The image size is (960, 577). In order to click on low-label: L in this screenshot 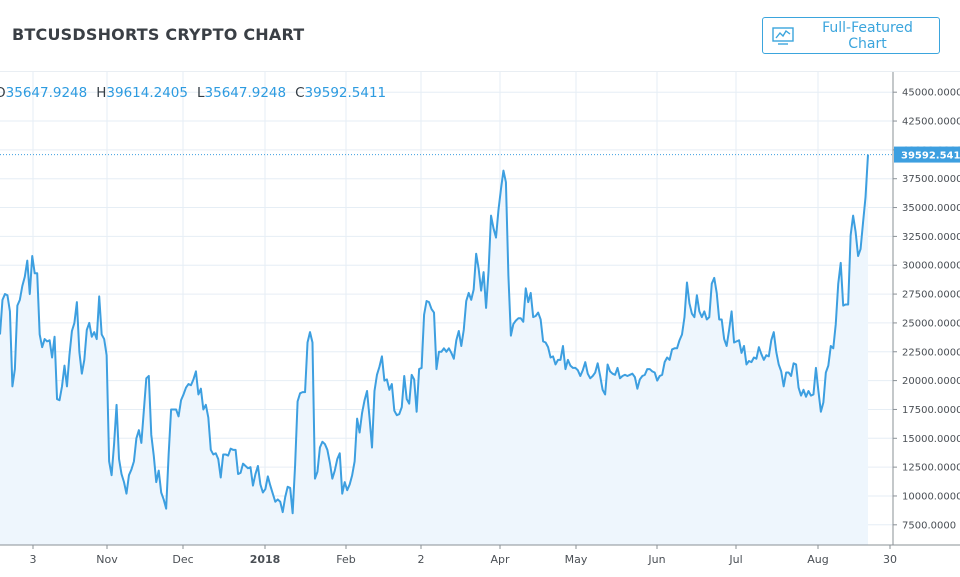, I will do `click(200, 93)`.